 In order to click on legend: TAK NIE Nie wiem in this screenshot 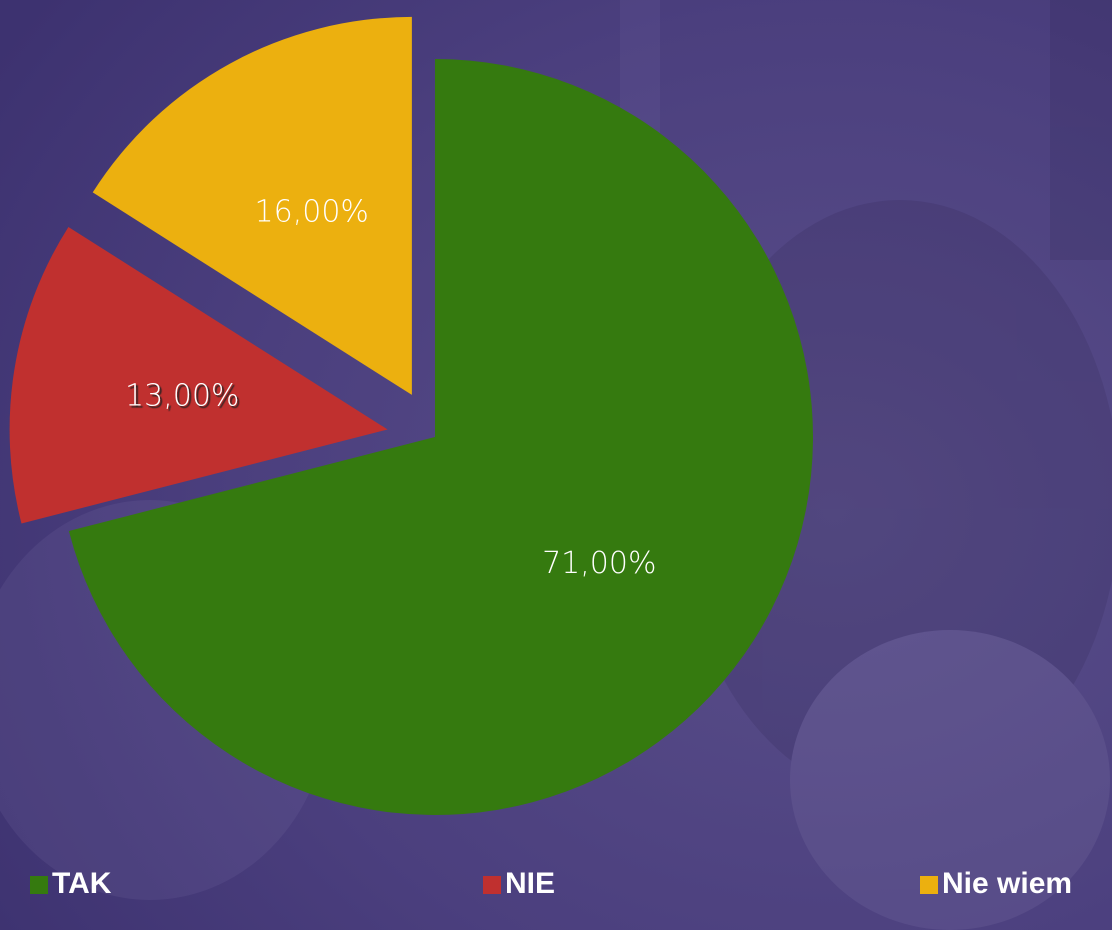, I will do `click(551, 883)`.